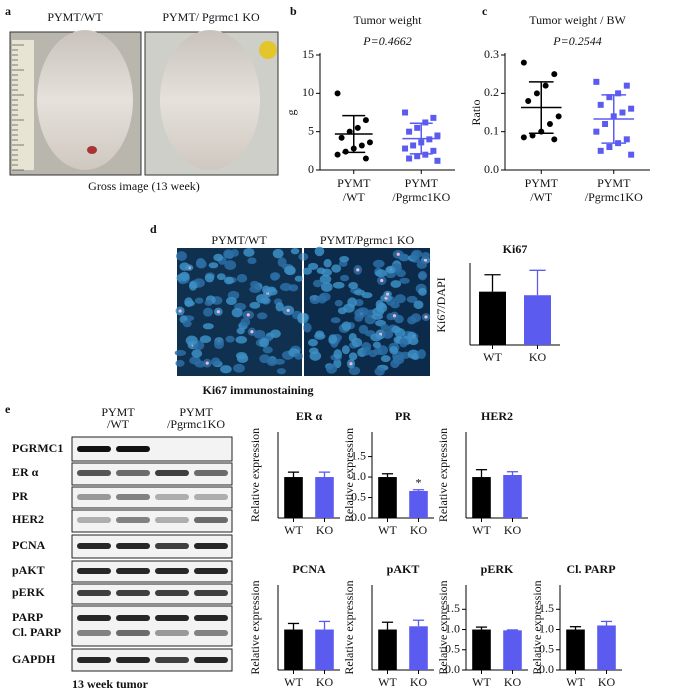 This screenshot has height=691, width=685. I want to click on x-tick-label: PYMT, so click(542, 183).